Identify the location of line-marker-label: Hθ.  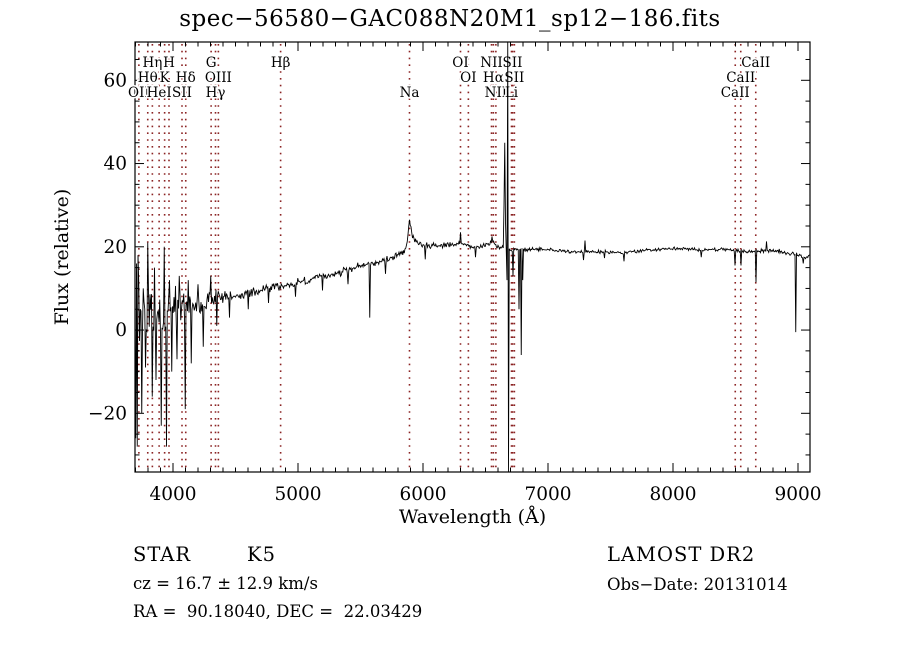
(148, 78).